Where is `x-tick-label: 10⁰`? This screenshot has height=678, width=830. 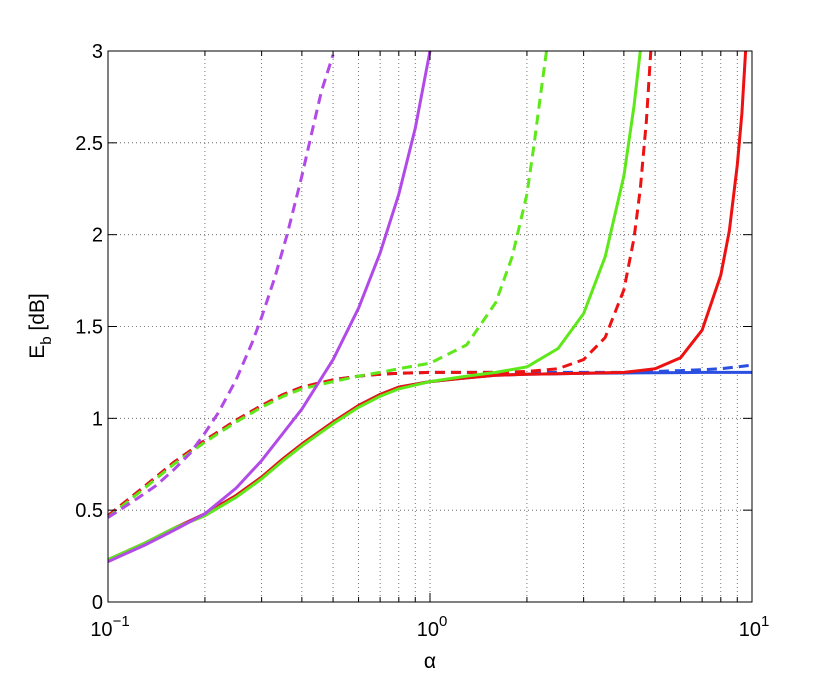 x-tick-label: 10⁰ is located at coordinates (432, 627).